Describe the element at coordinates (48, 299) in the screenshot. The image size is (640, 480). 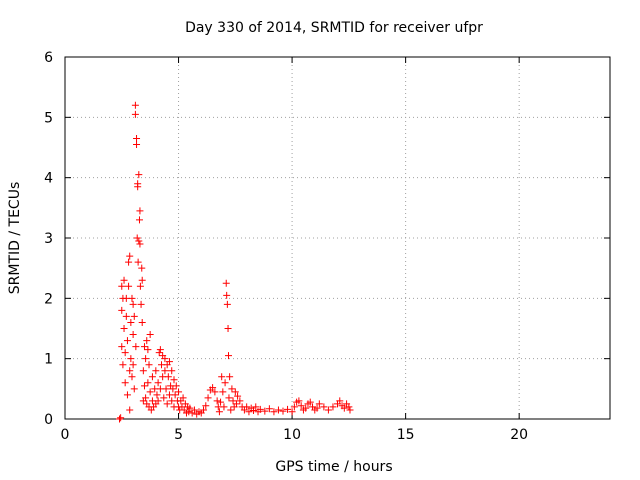
I see `y-tick-label: 2` at that location.